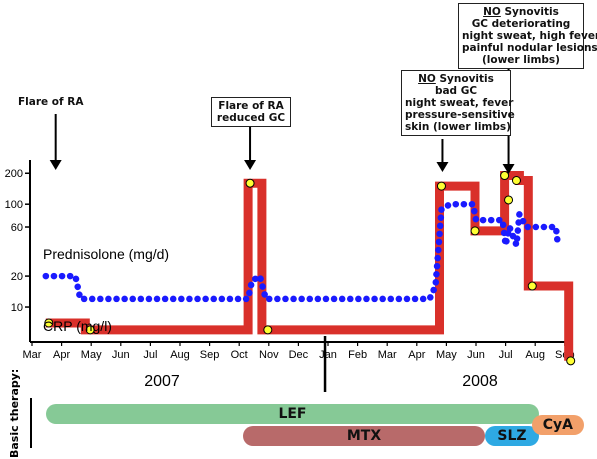 The image size is (597, 459). Describe the element at coordinates (558, 425) in the screenshot. I see `therapy-bar-cya: CyA` at that location.